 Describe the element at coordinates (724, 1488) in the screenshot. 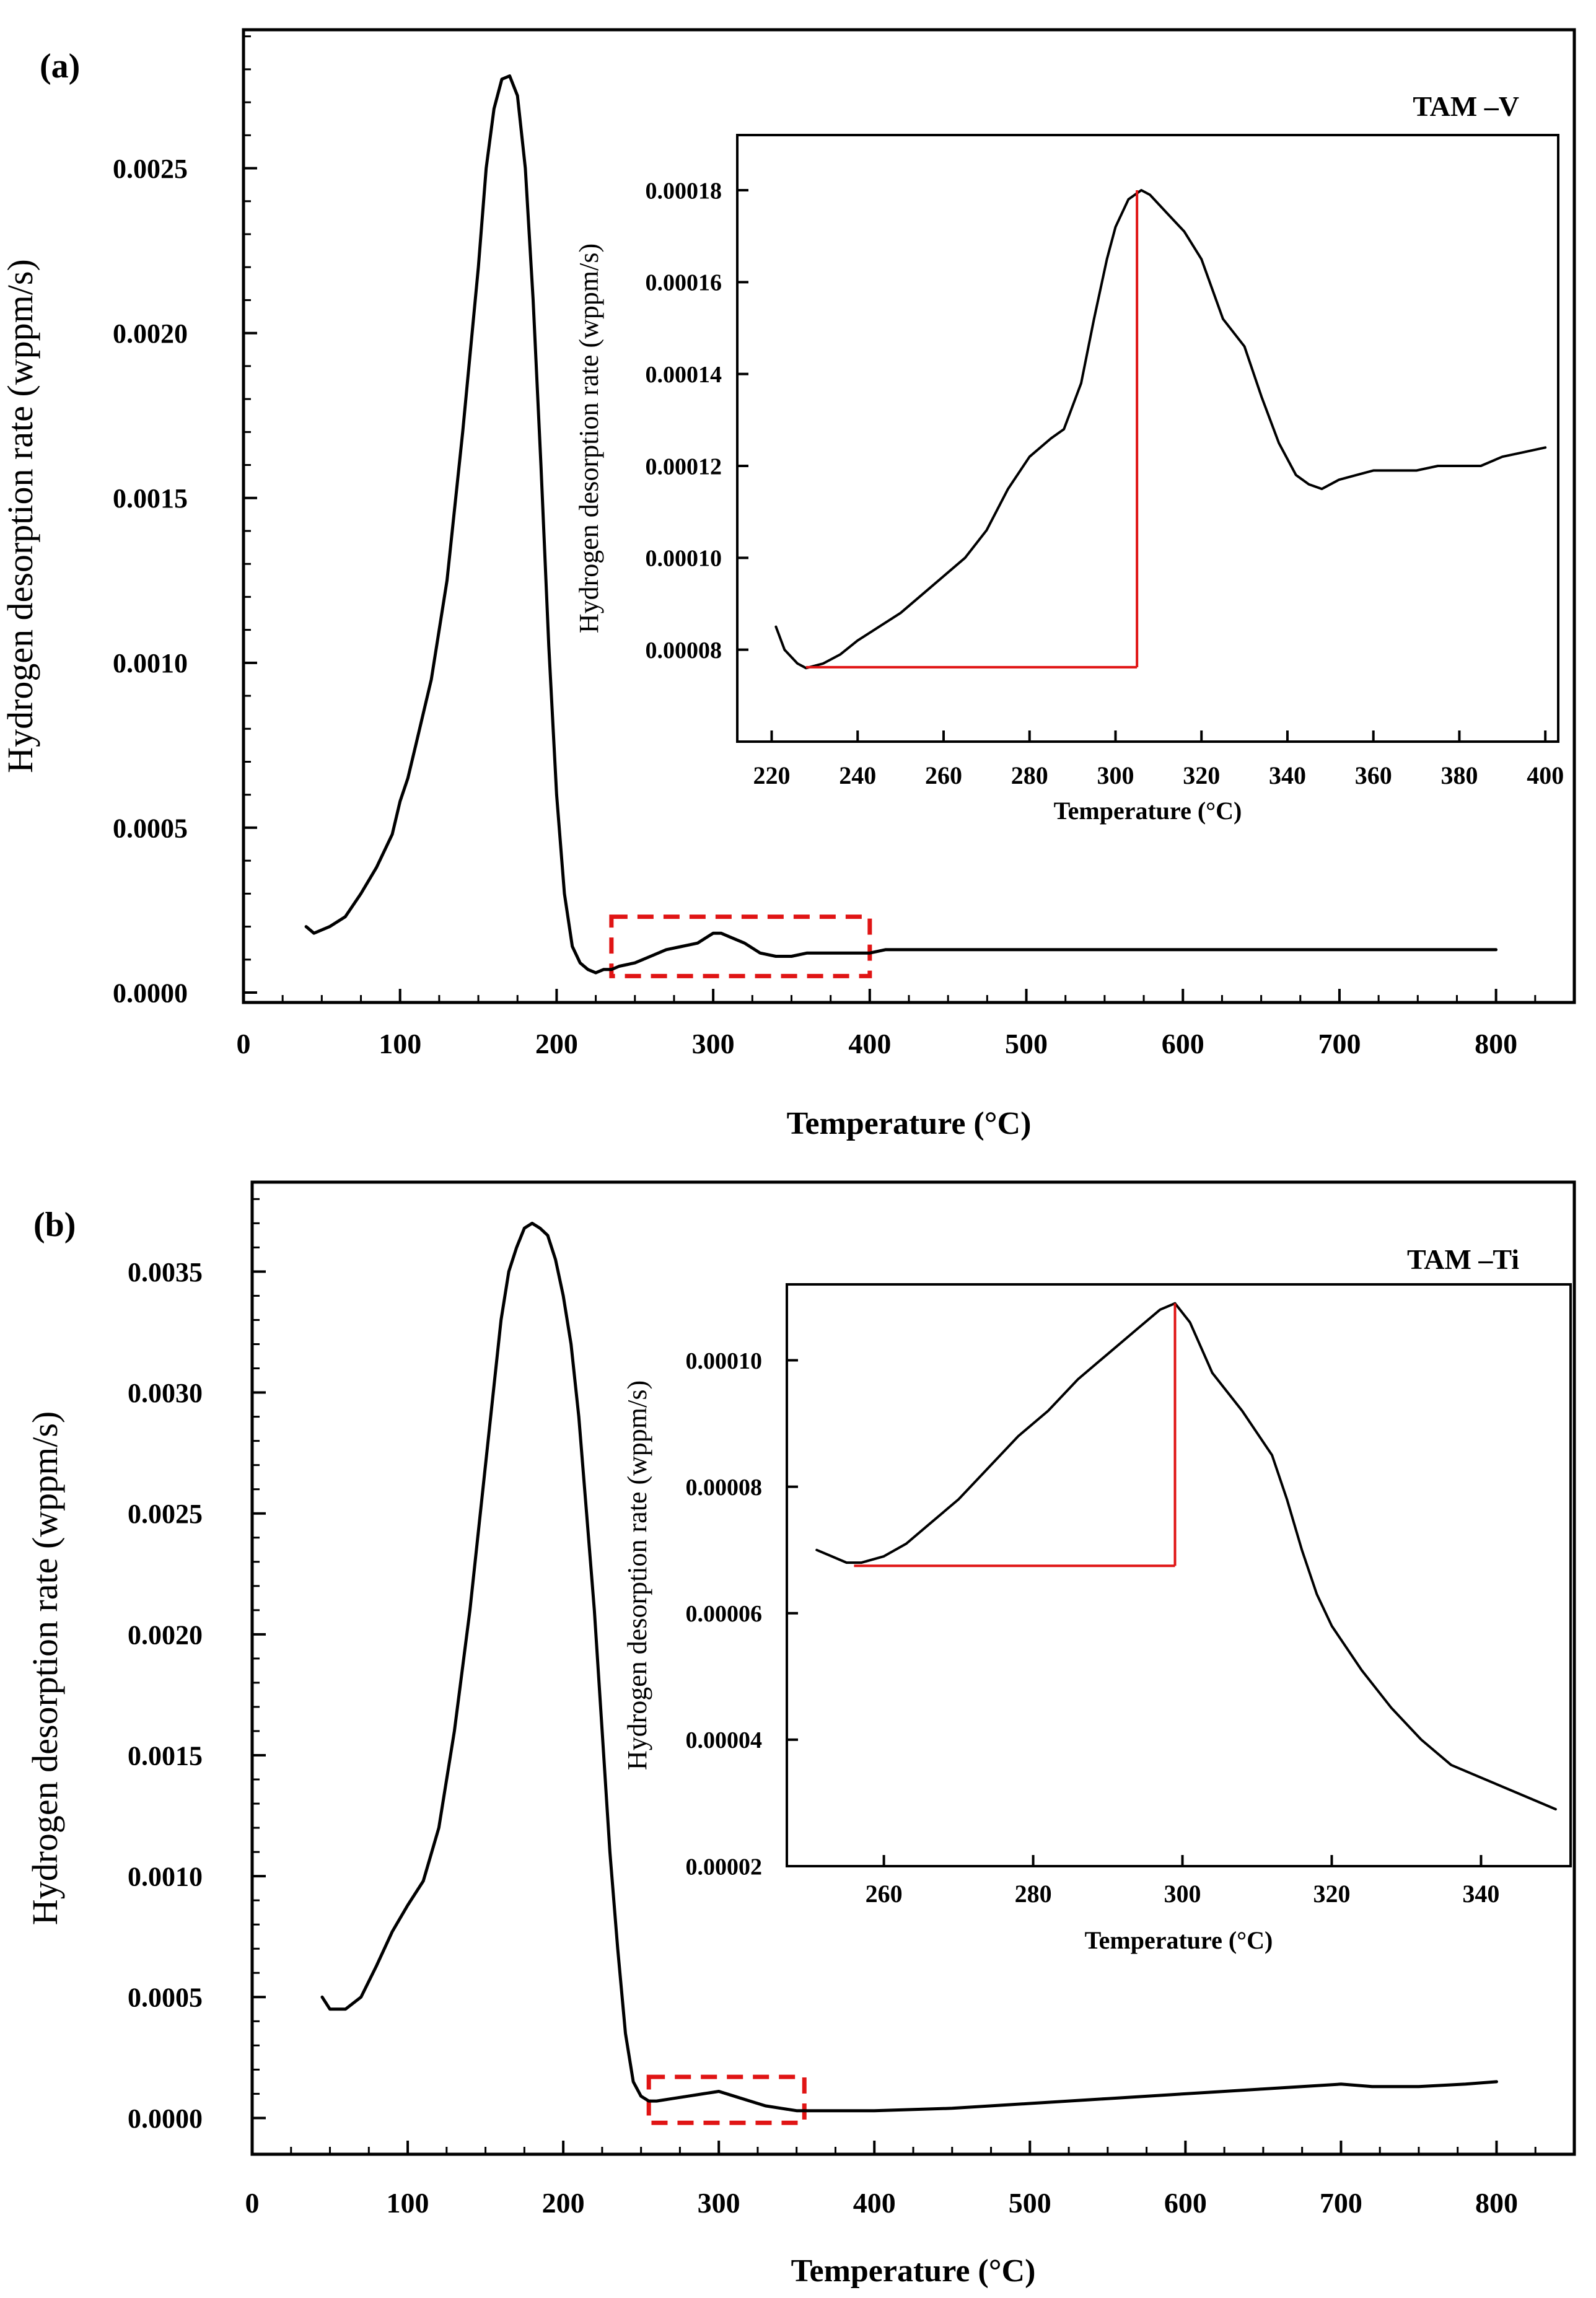

I see `b-inset-y-tick-label: 0.00008` at that location.